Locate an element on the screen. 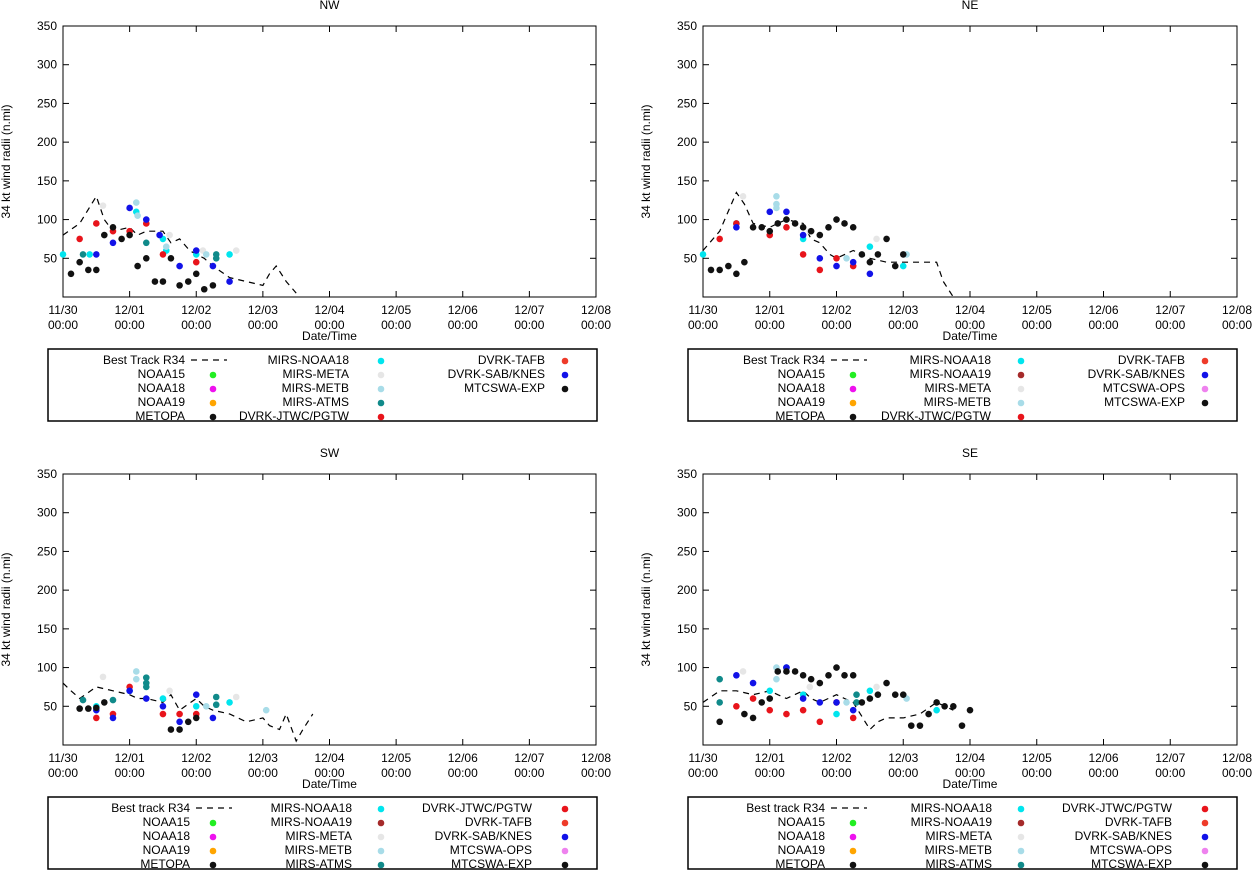 This screenshot has height=870, width=1253. x-tick-date: 12/08 is located at coordinates (596, 310).